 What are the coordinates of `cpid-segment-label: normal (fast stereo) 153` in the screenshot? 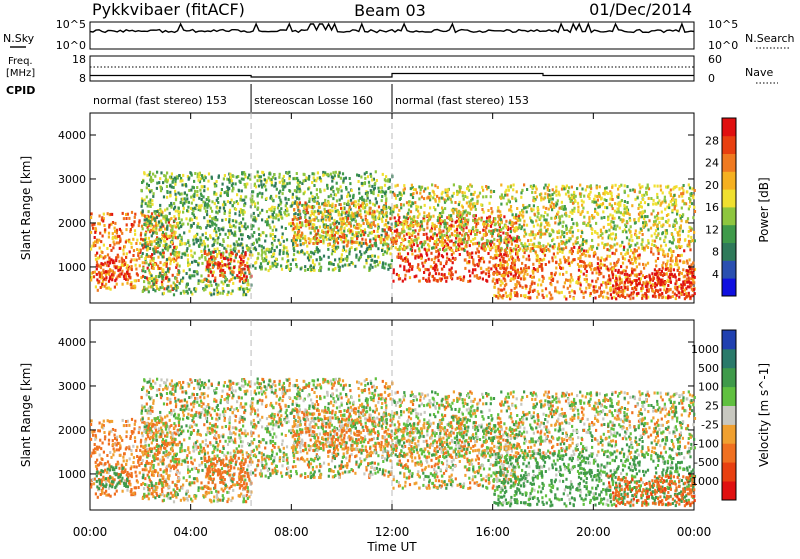 It's located at (462, 100).